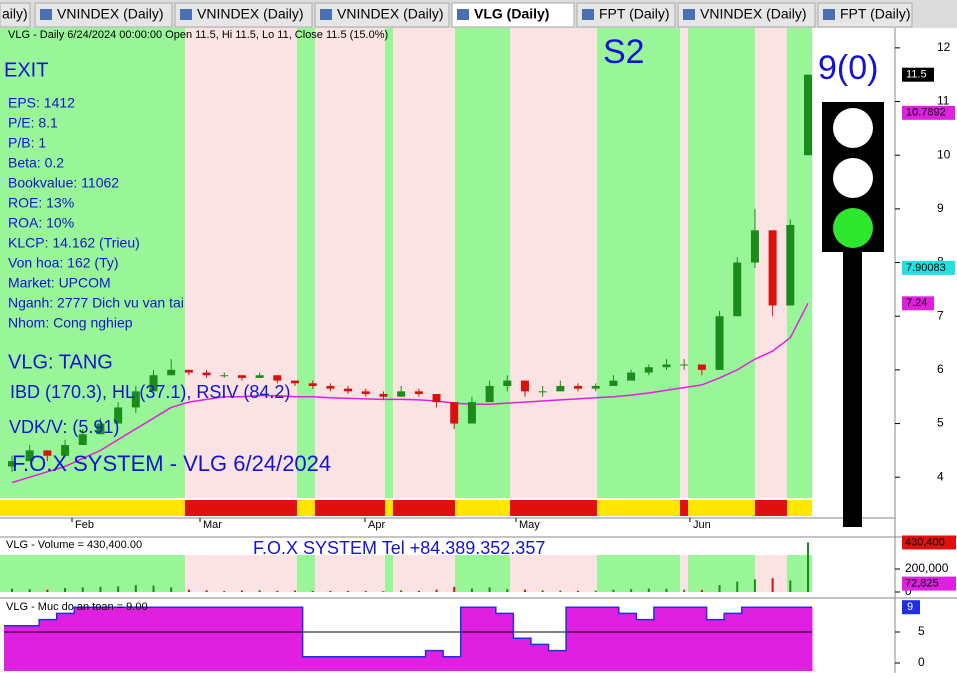  Describe the element at coordinates (916, 303) in the screenshot. I see `price-label: 7.24` at that location.